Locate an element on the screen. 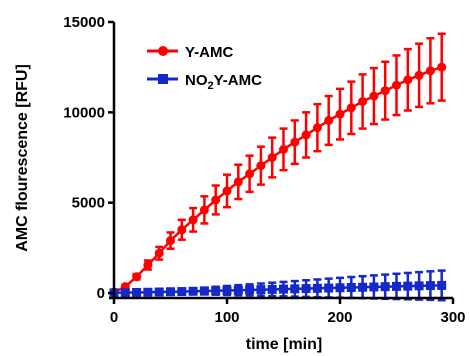  legend-marker-no2y-amc is located at coordinates (163, 79).